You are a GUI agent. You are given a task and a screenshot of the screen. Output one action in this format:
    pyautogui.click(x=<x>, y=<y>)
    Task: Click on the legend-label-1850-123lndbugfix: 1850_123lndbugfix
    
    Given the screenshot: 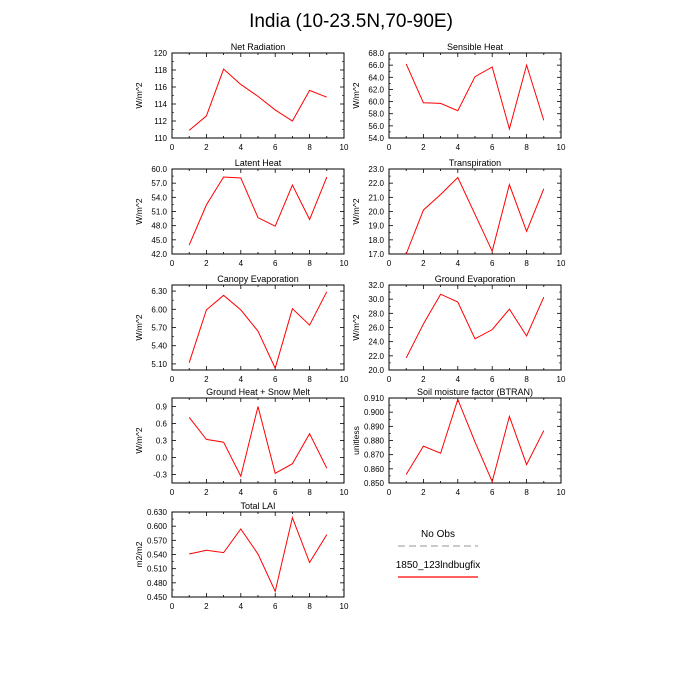 What is the action you would take?
    pyautogui.click(x=438, y=565)
    